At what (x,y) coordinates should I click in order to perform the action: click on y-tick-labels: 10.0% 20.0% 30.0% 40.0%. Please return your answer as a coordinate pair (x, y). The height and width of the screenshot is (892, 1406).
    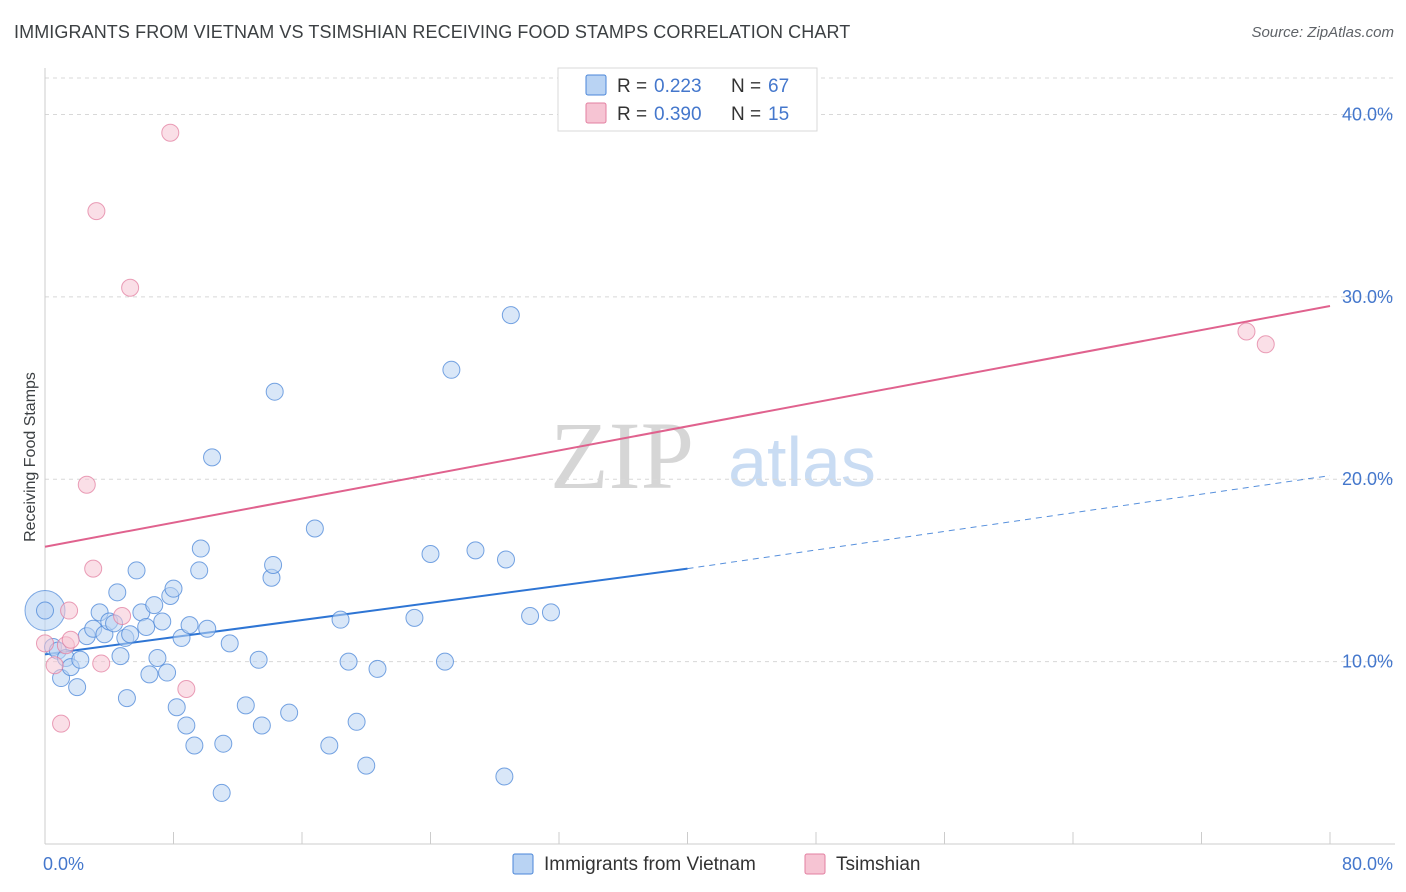
    Looking at the image, I should click on (1367, 387).